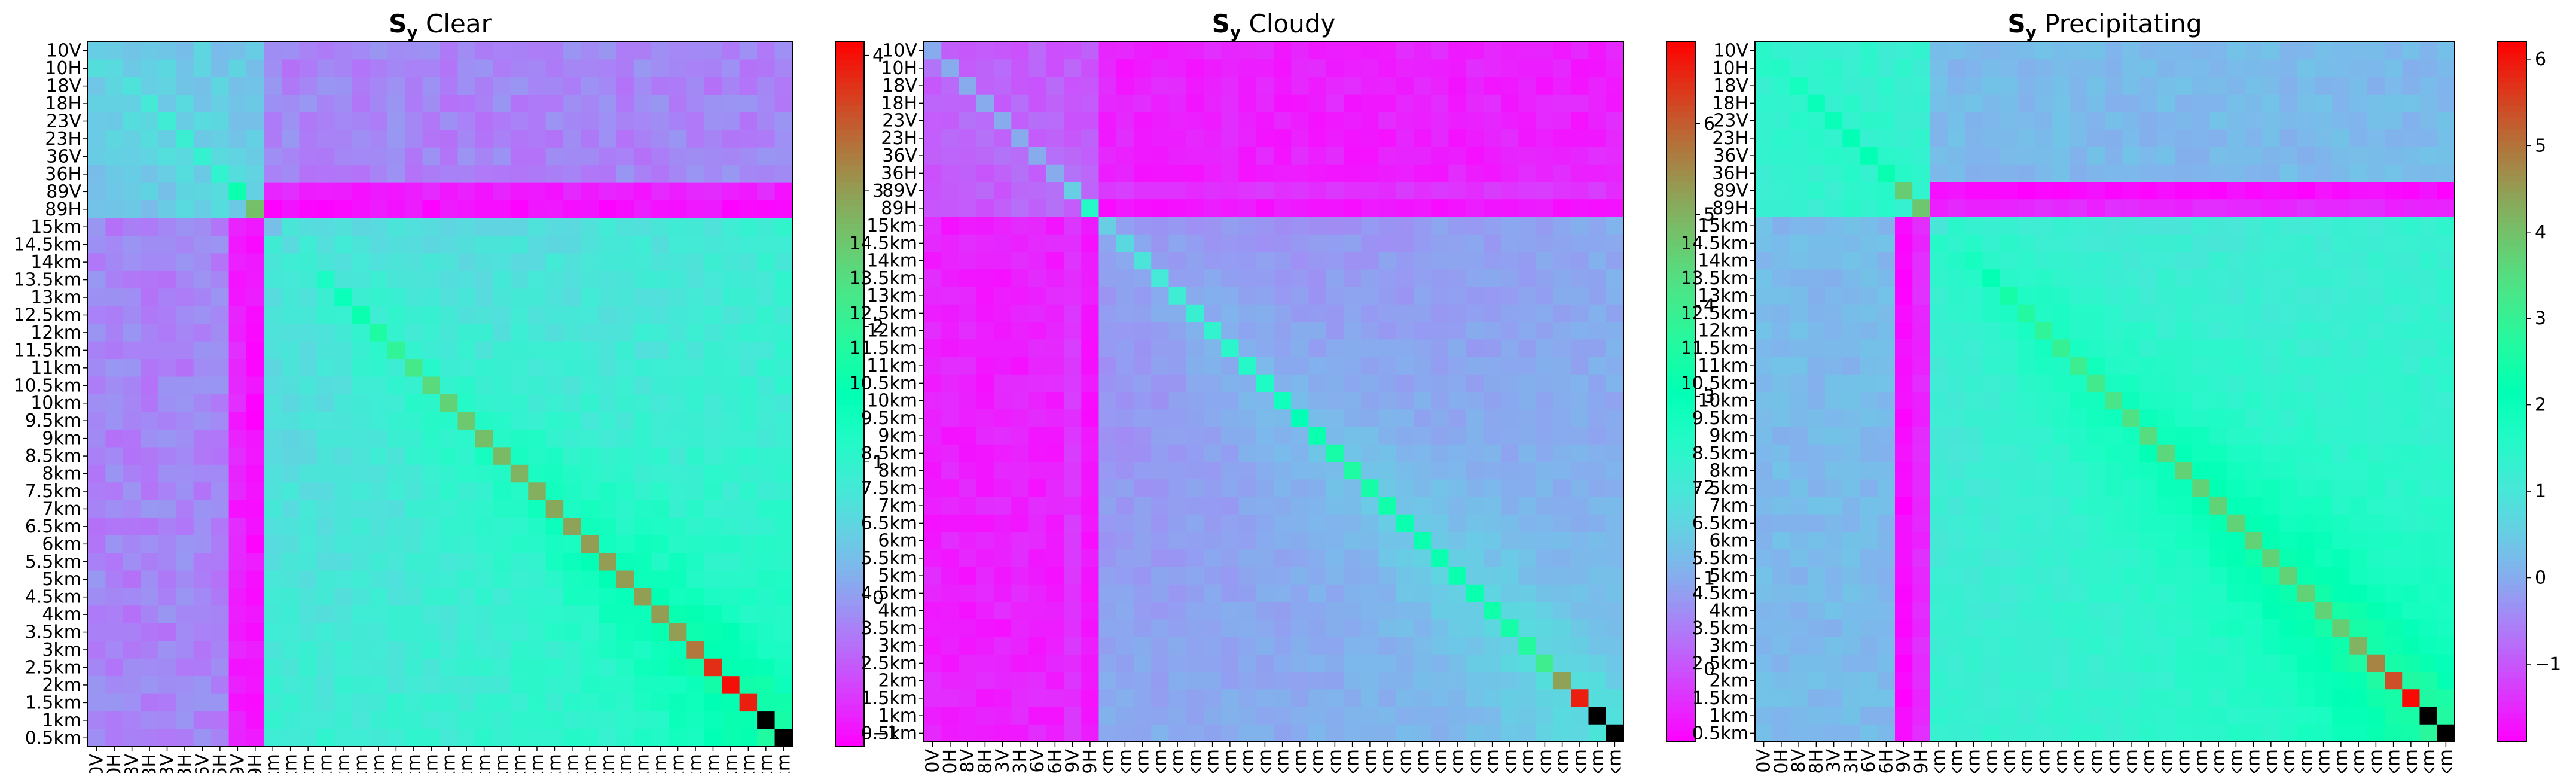 This screenshot has width=2576, height=773. Describe the element at coordinates (502, 763) in the screenshot. I see `x-tick-label: 8.5km` at that location.